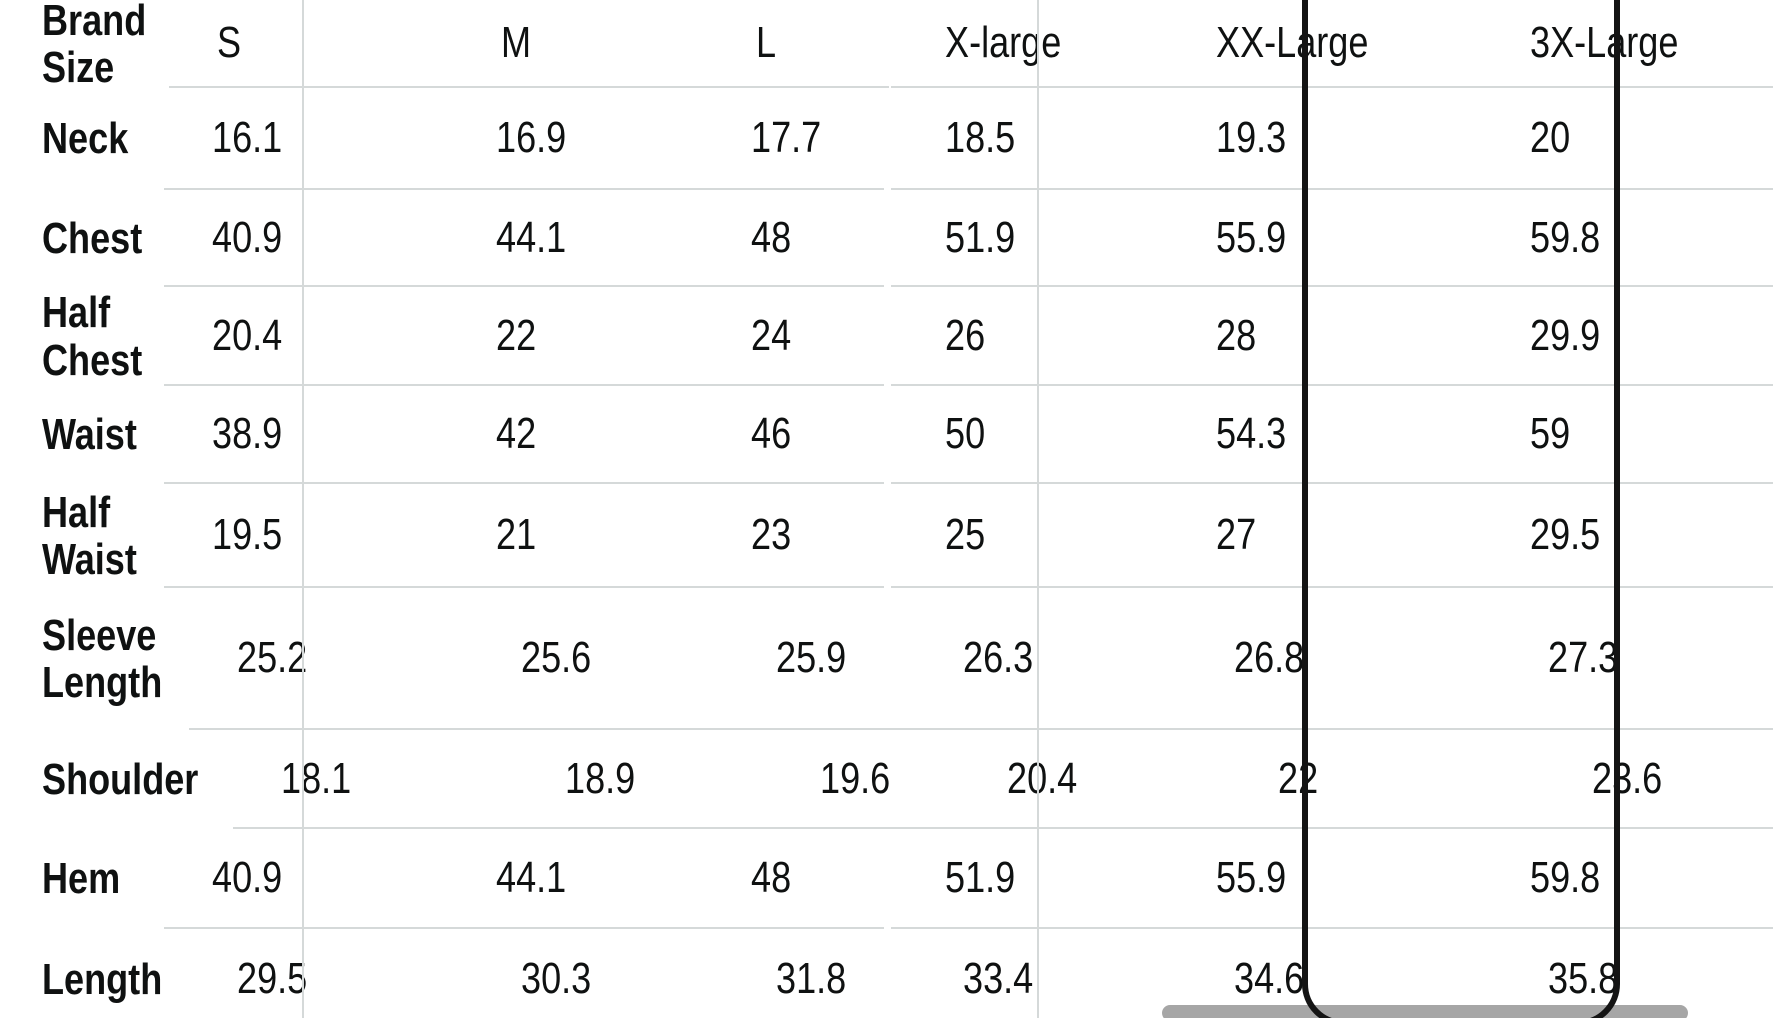 The height and width of the screenshot is (1018, 1773). What do you see at coordinates (89, 535) in the screenshot?
I see `row-label: Half Waist` at bounding box center [89, 535].